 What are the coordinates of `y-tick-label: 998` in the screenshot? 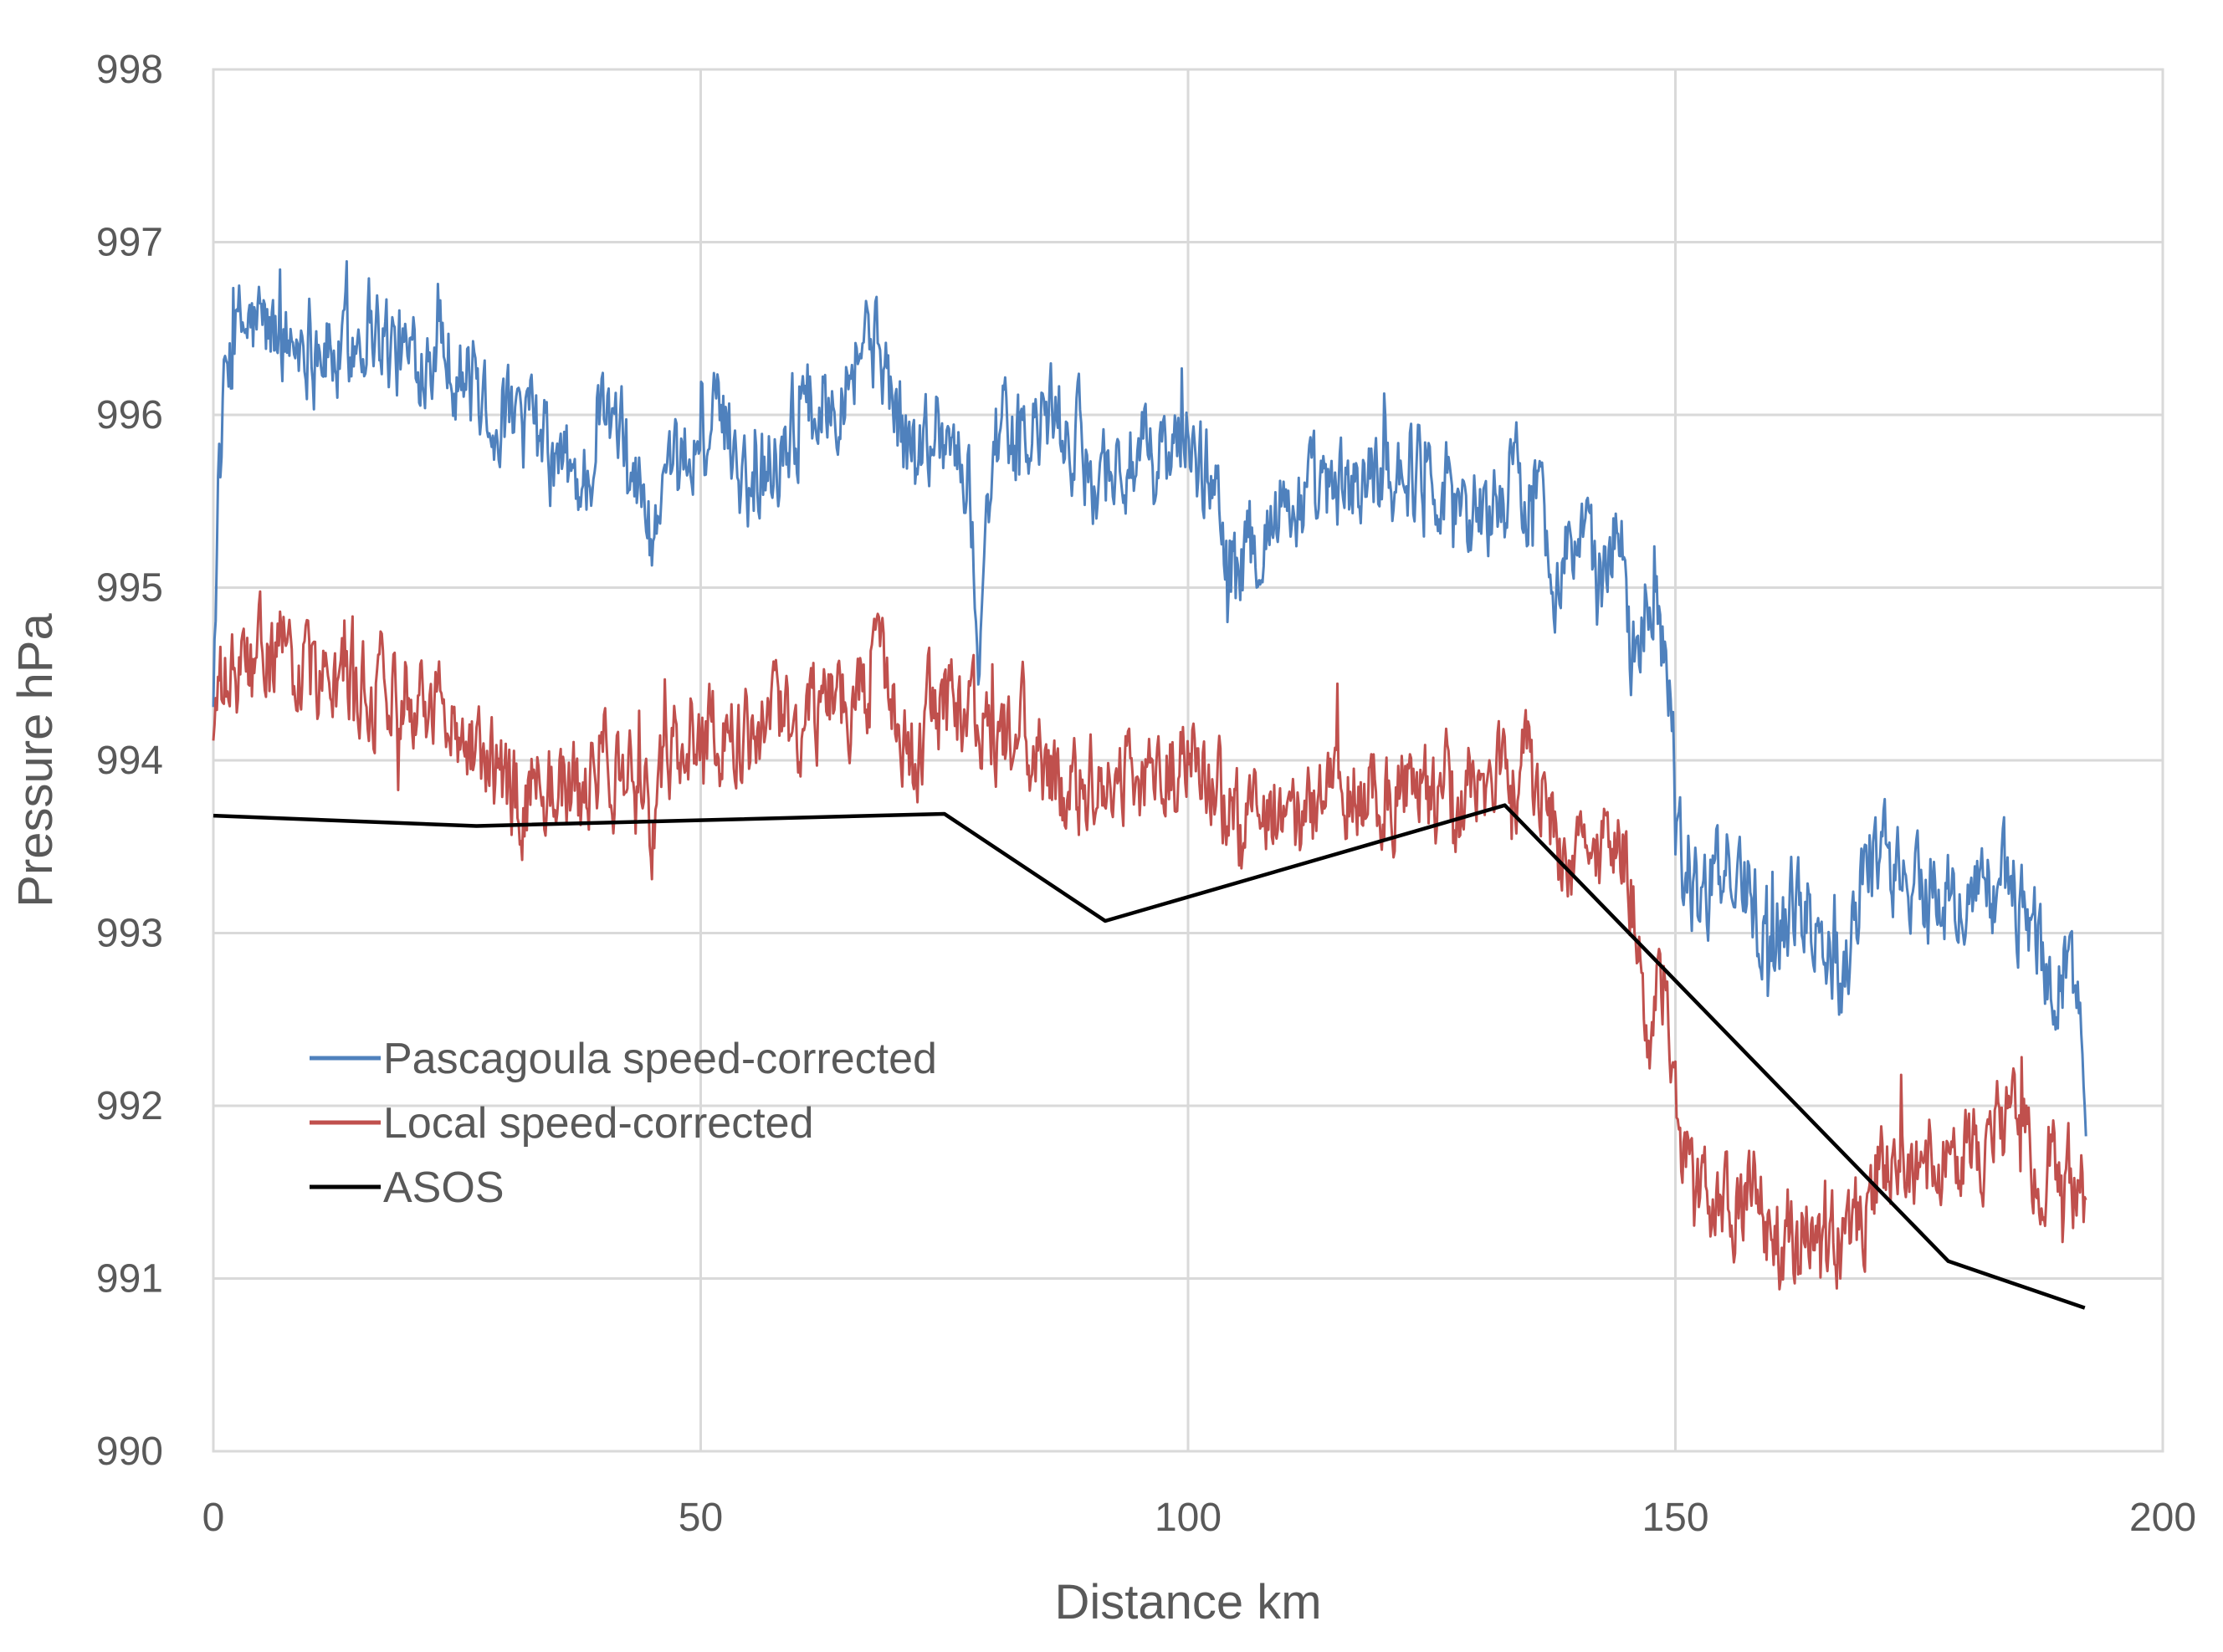 It's located at (129, 70).